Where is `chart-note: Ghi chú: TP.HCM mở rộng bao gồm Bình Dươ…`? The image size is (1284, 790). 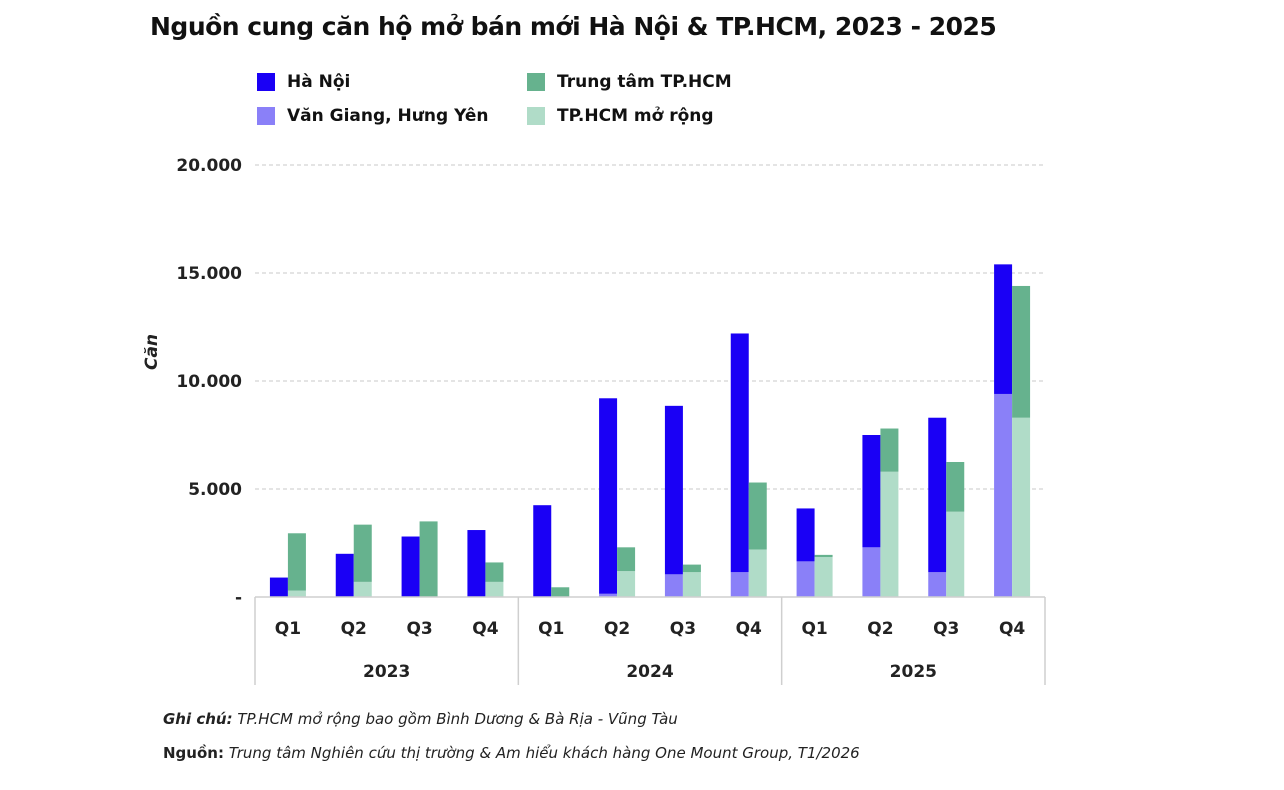
chart-note: Ghi chú: TP.HCM mở rộng bao gồm Bình Dươ… is located at coordinates (420, 719).